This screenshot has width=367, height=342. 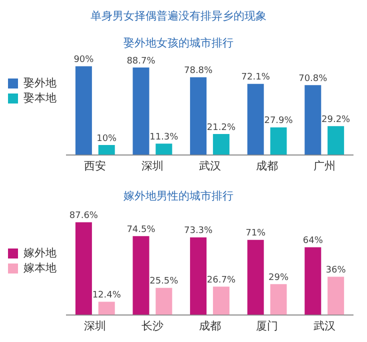 I want to click on data-label: 64%, so click(x=313, y=241).